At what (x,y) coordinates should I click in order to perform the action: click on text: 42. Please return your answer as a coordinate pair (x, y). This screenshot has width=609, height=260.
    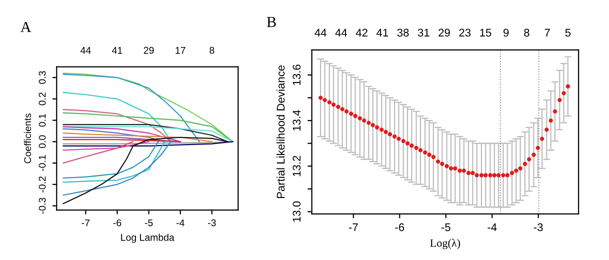
    Looking at the image, I should click on (362, 32).